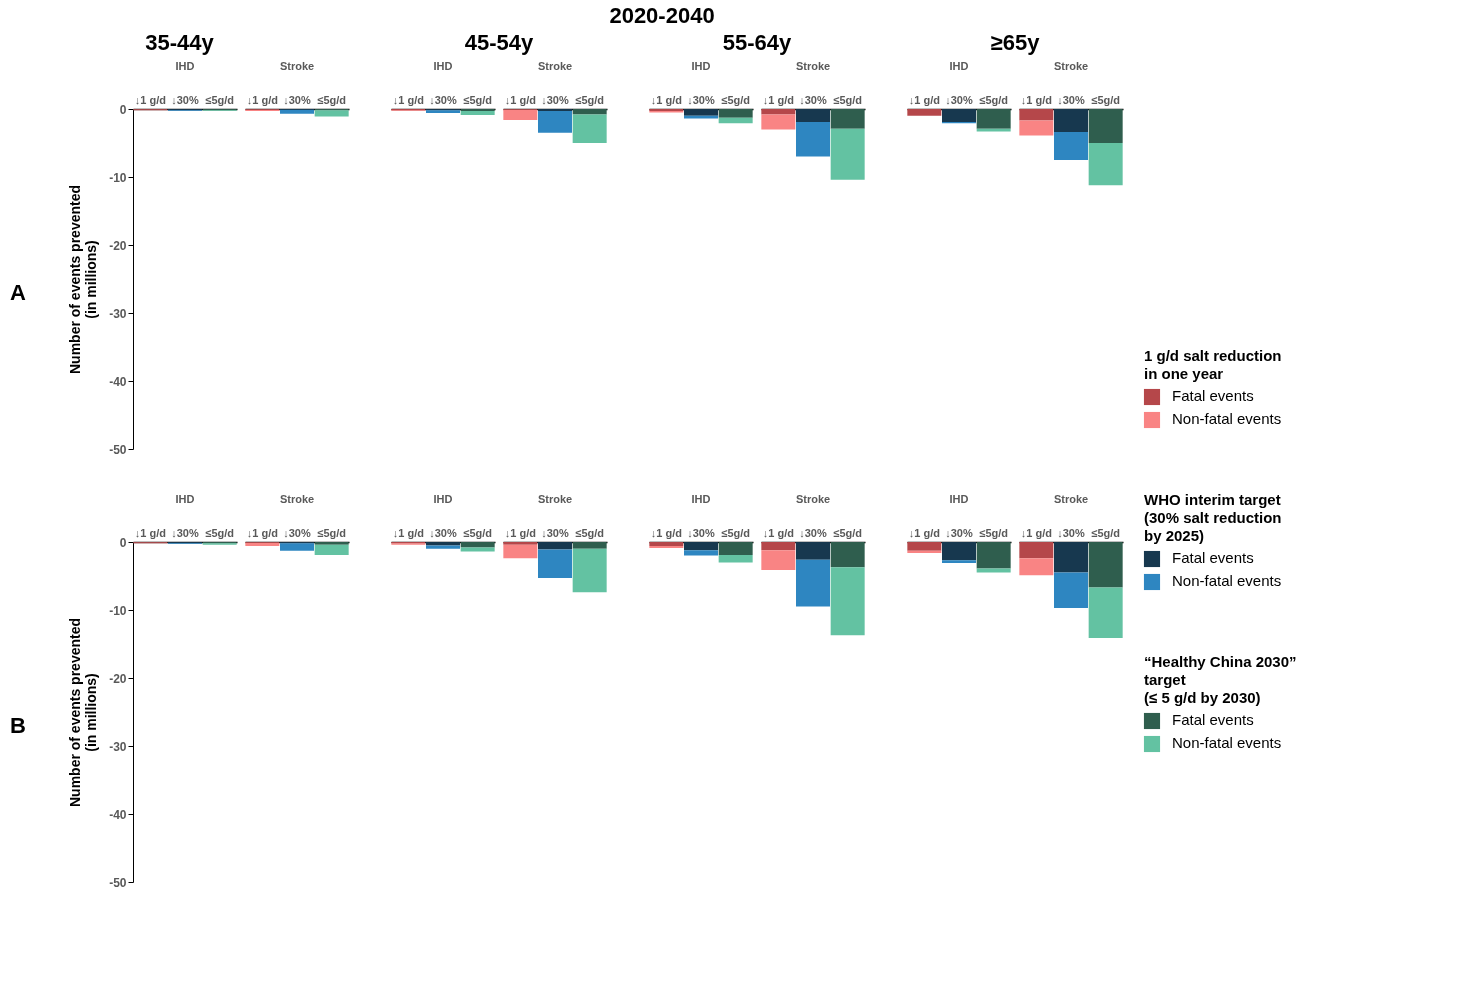 The image size is (1479, 984). Describe the element at coordinates (1015, 42) in the screenshot. I see `text: ≥65y` at that location.